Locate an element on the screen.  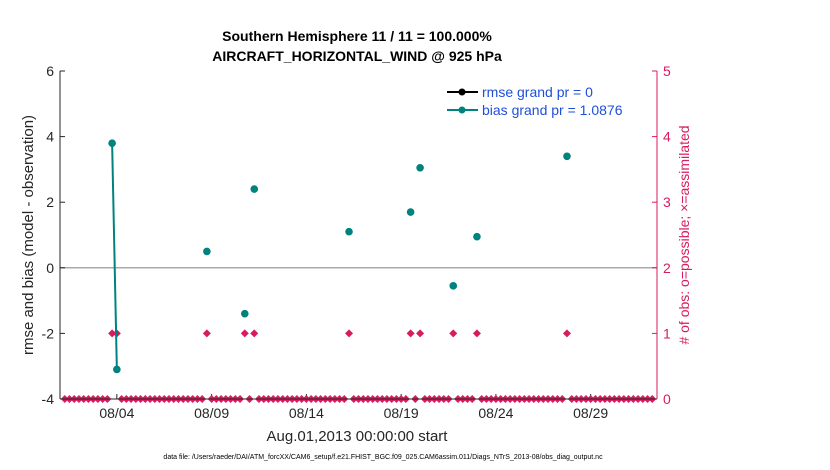
bias-series-line is located at coordinates (114, 256).